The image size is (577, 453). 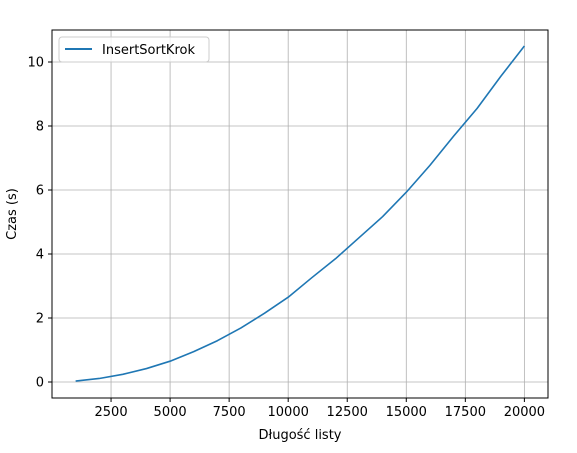 I want to click on y-tick-label: 6, so click(x=40, y=191).